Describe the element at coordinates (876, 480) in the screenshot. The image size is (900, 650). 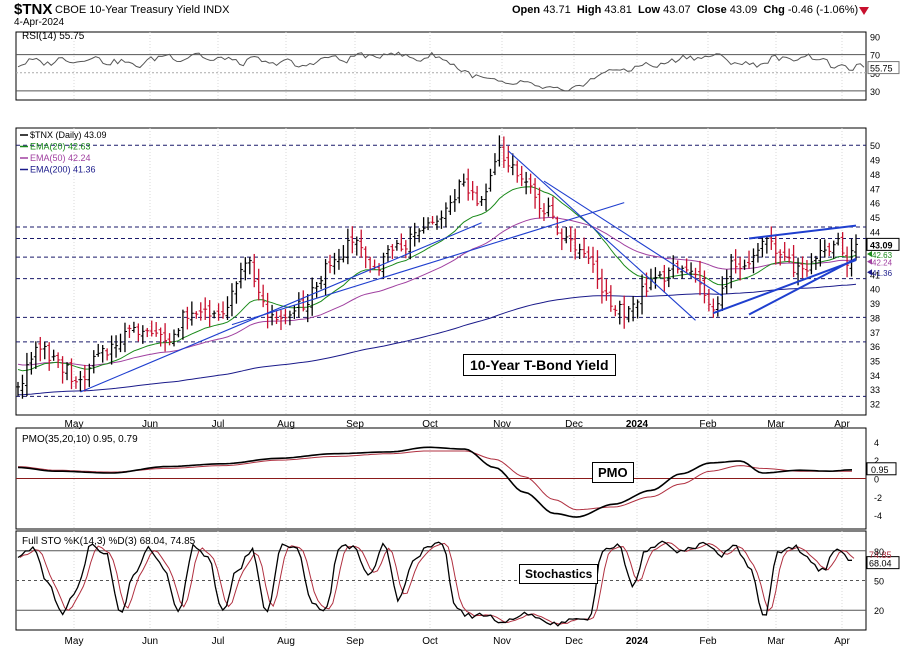
I see `pmo-tick-0: 0` at that location.